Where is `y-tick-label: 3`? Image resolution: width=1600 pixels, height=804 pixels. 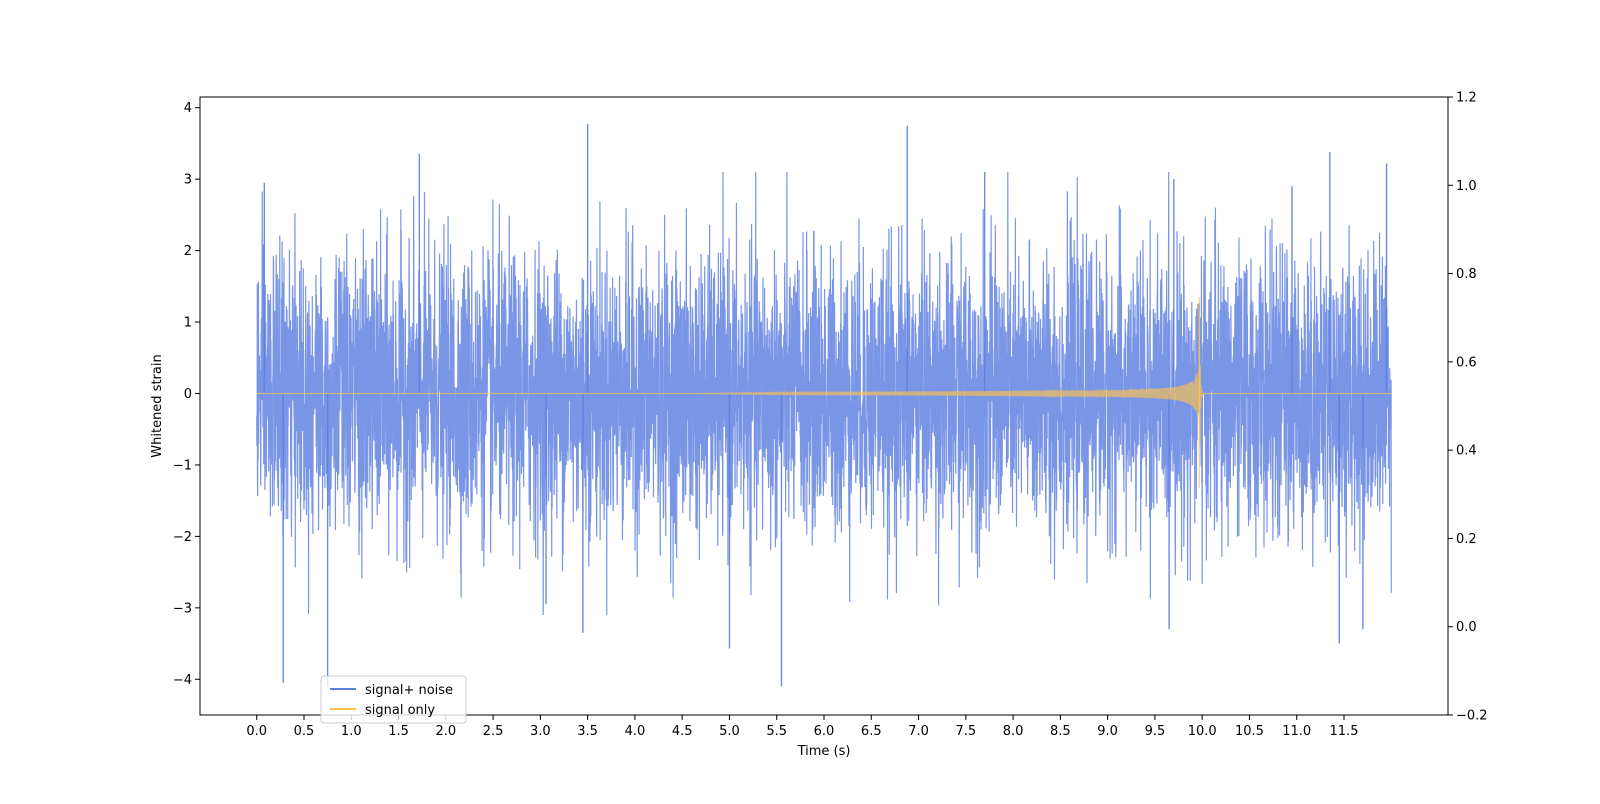 y-tick-label: 3 is located at coordinates (188, 180).